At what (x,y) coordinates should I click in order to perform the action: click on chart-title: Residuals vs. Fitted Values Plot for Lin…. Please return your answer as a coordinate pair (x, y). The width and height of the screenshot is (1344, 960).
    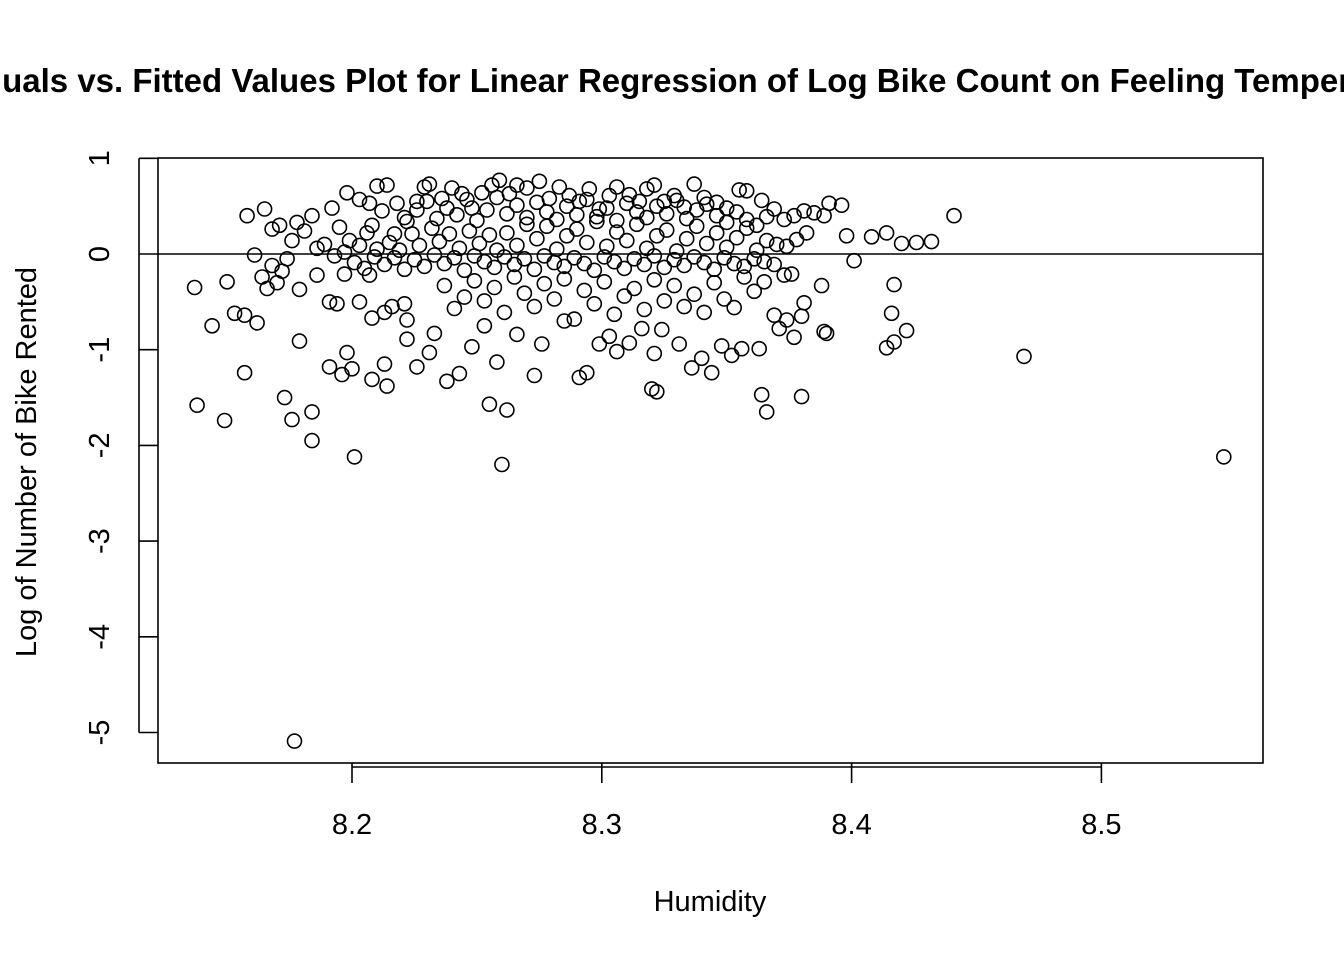
    Looking at the image, I should click on (672, 80).